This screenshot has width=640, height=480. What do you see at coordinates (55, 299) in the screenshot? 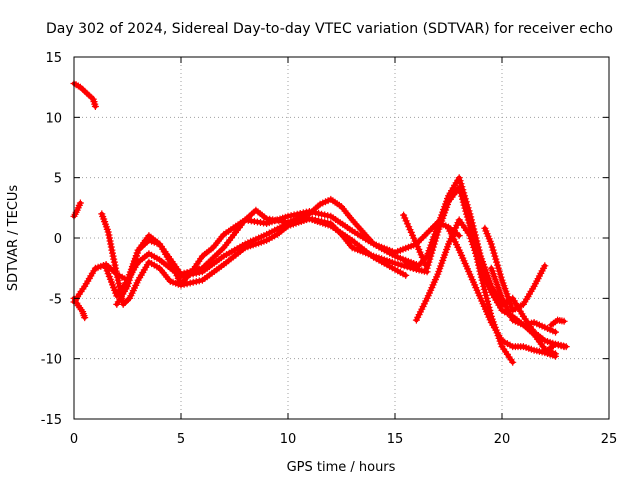
I see `y-tick-label: -5` at bounding box center [55, 299].